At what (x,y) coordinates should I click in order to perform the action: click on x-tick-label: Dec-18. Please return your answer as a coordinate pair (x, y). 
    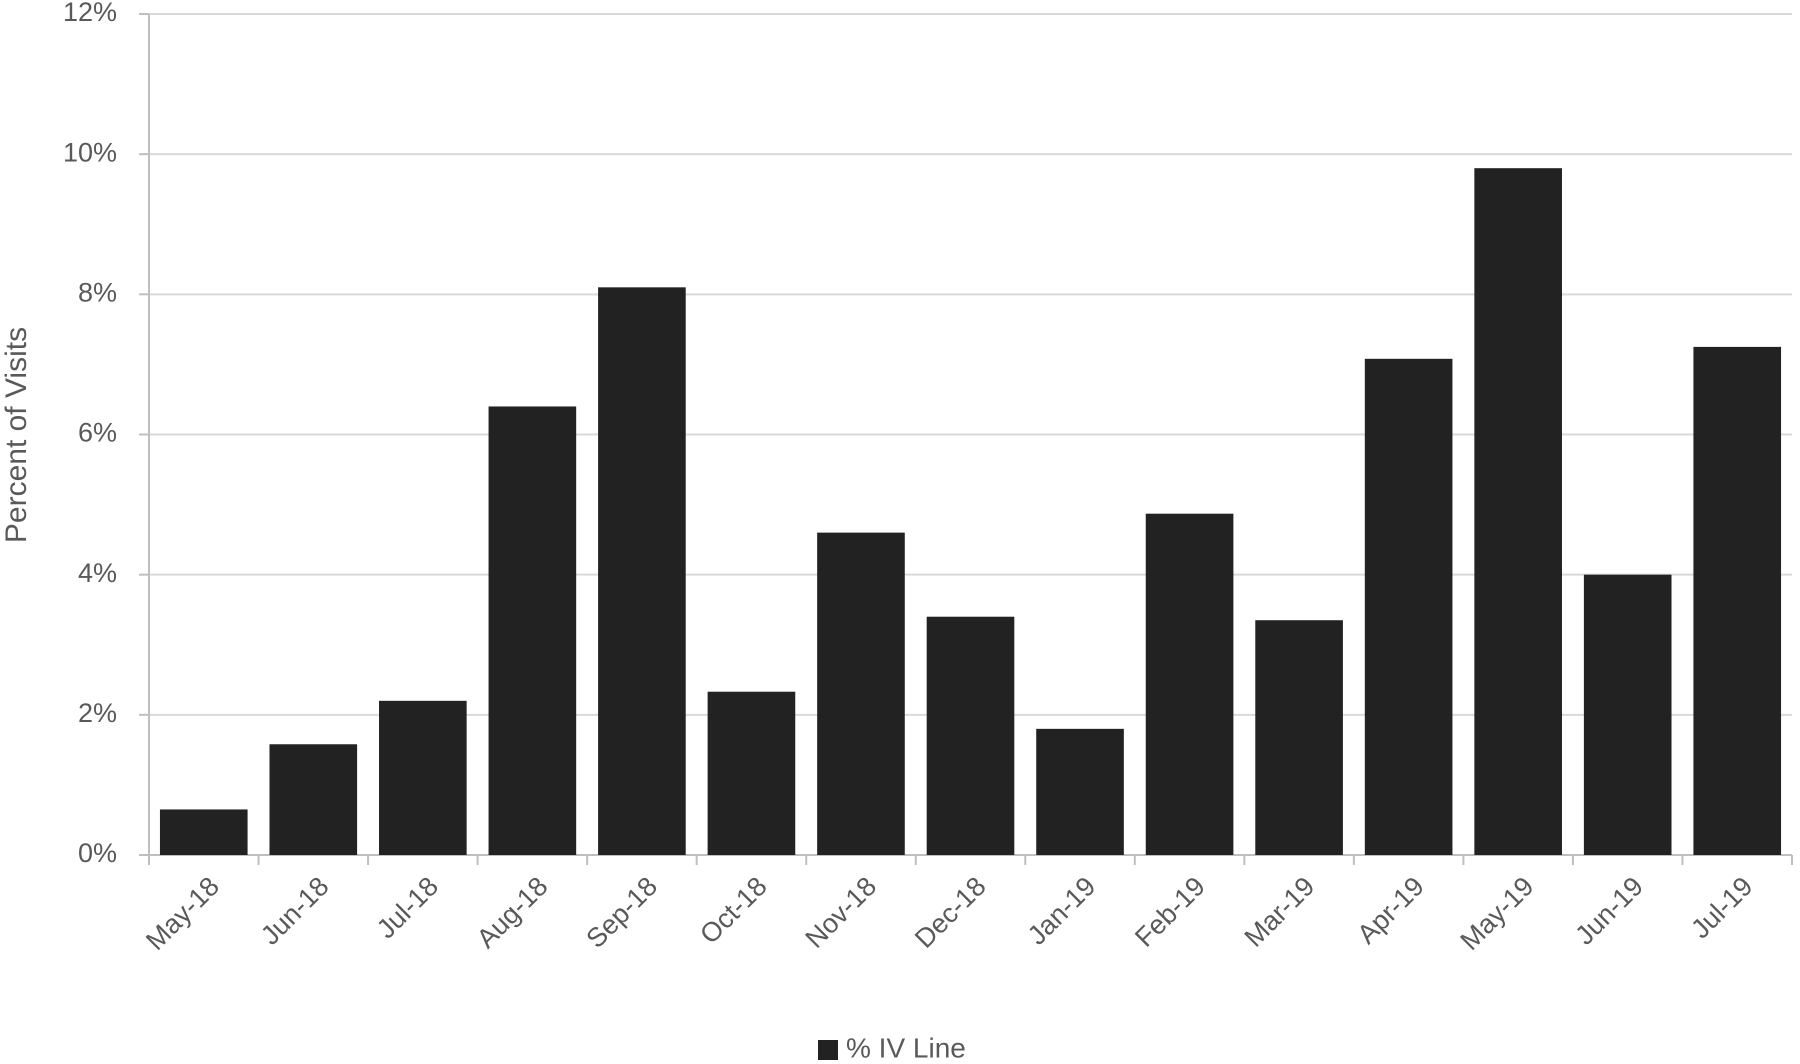
    Looking at the image, I should click on (950, 912).